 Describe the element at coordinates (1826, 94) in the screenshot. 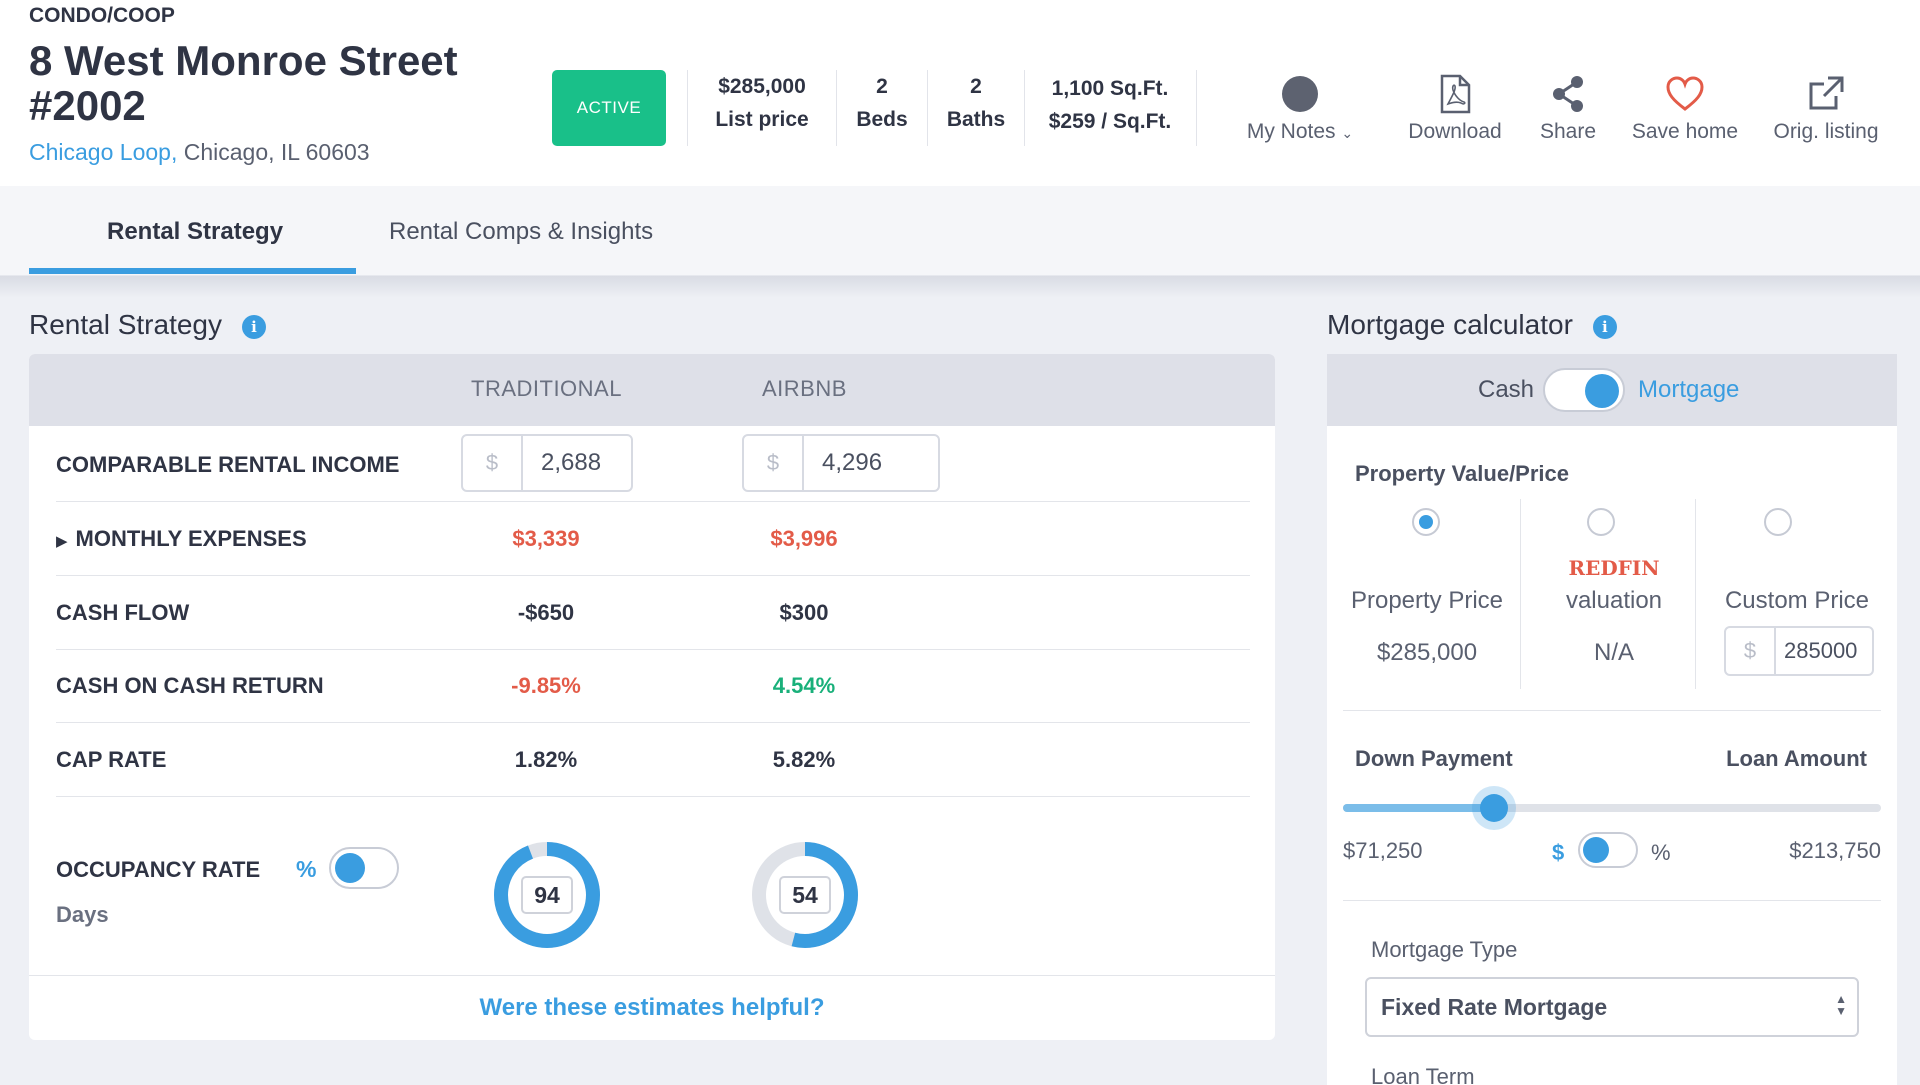

I see `external-link-icon` at that location.